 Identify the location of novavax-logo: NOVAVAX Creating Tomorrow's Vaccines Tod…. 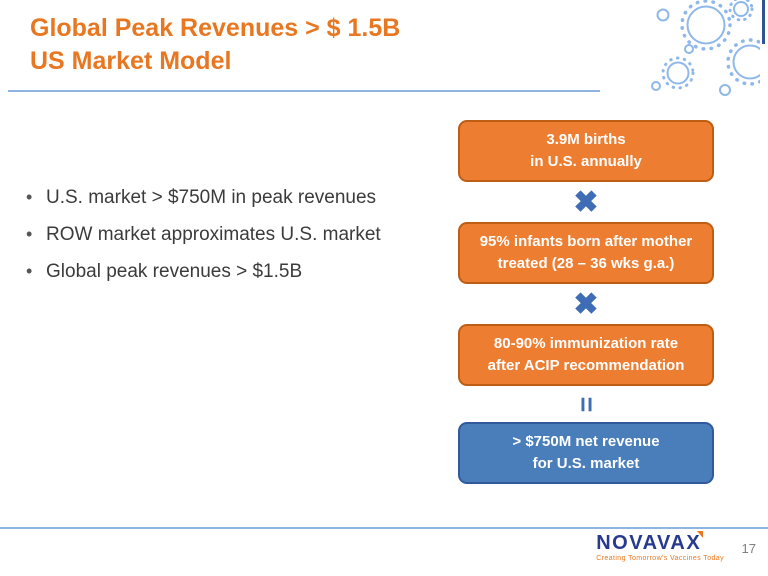
(660, 546).